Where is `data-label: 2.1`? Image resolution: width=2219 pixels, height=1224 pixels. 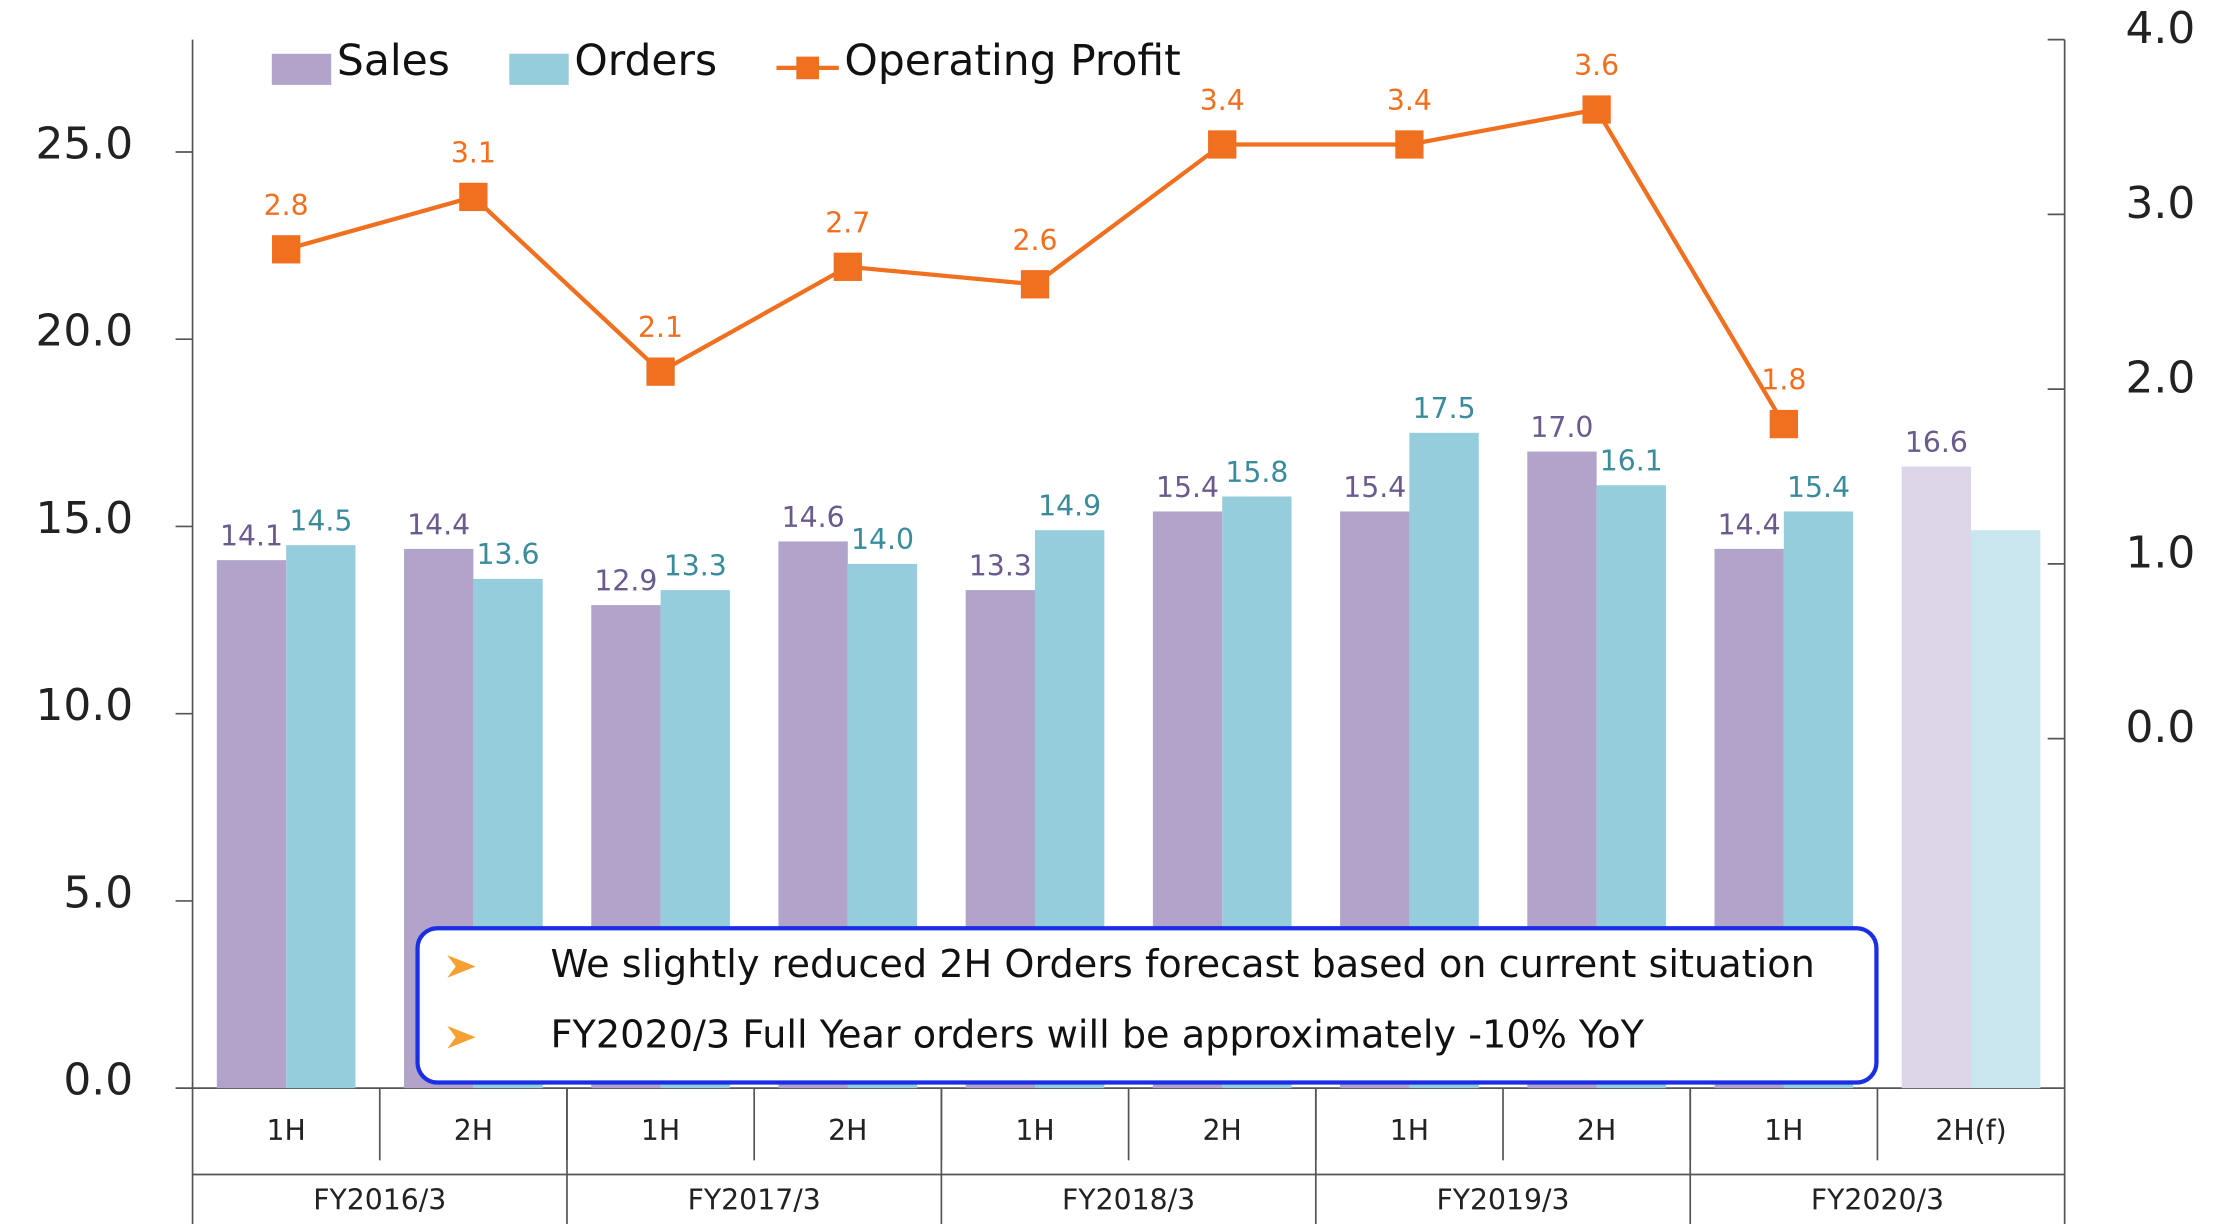
data-label: 2.1 is located at coordinates (660, 327).